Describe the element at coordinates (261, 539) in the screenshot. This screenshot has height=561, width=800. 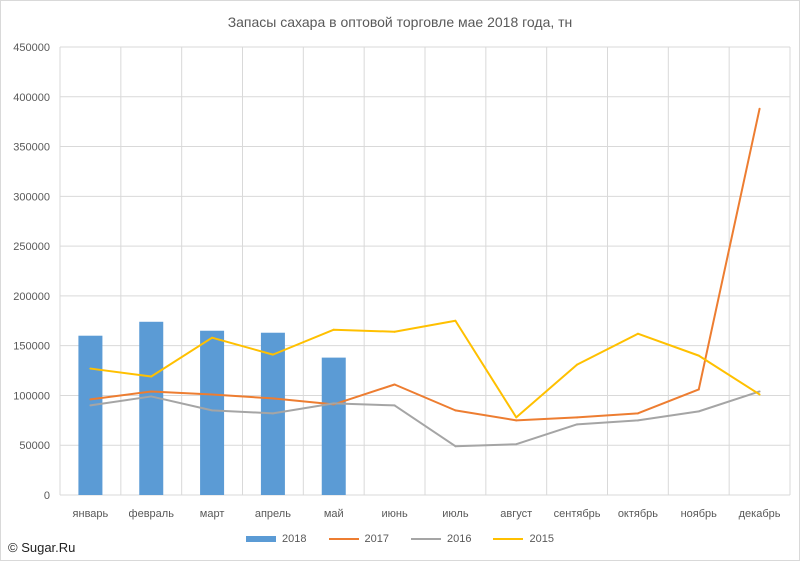
I see `legend-swatch-2018` at that location.